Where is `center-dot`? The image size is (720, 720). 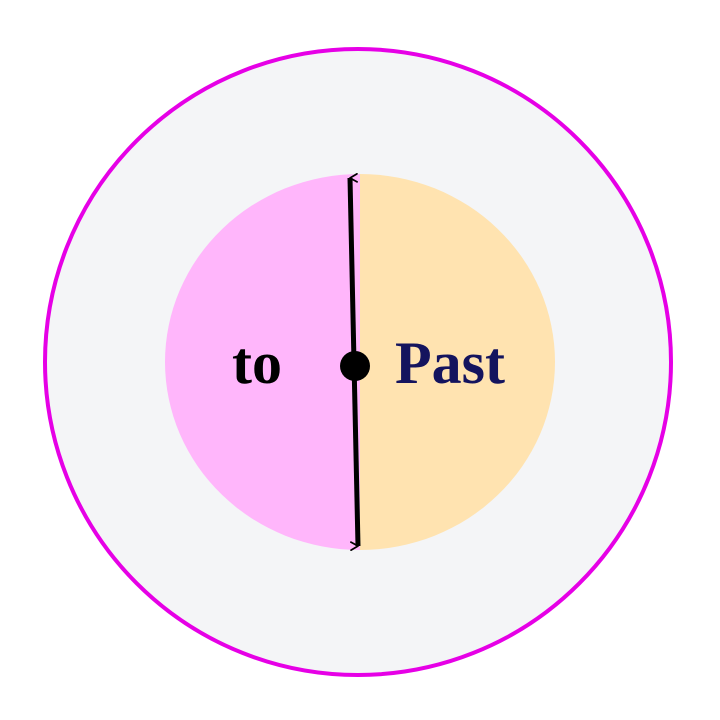 center-dot is located at coordinates (355, 366).